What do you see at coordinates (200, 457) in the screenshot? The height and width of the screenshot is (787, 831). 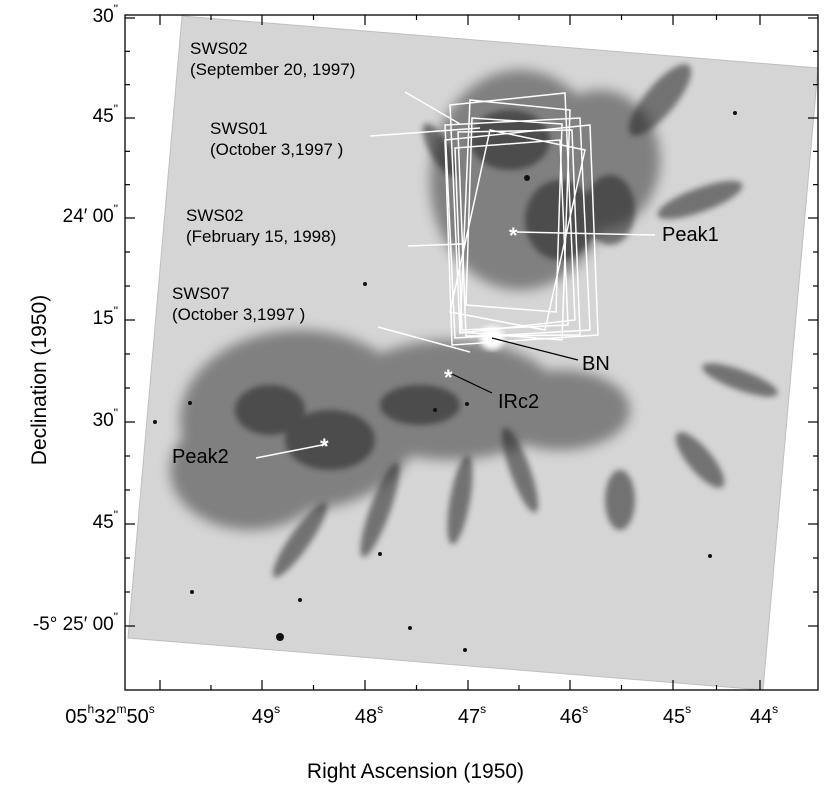 I see `peak2-label: Peak2` at bounding box center [200, 457].